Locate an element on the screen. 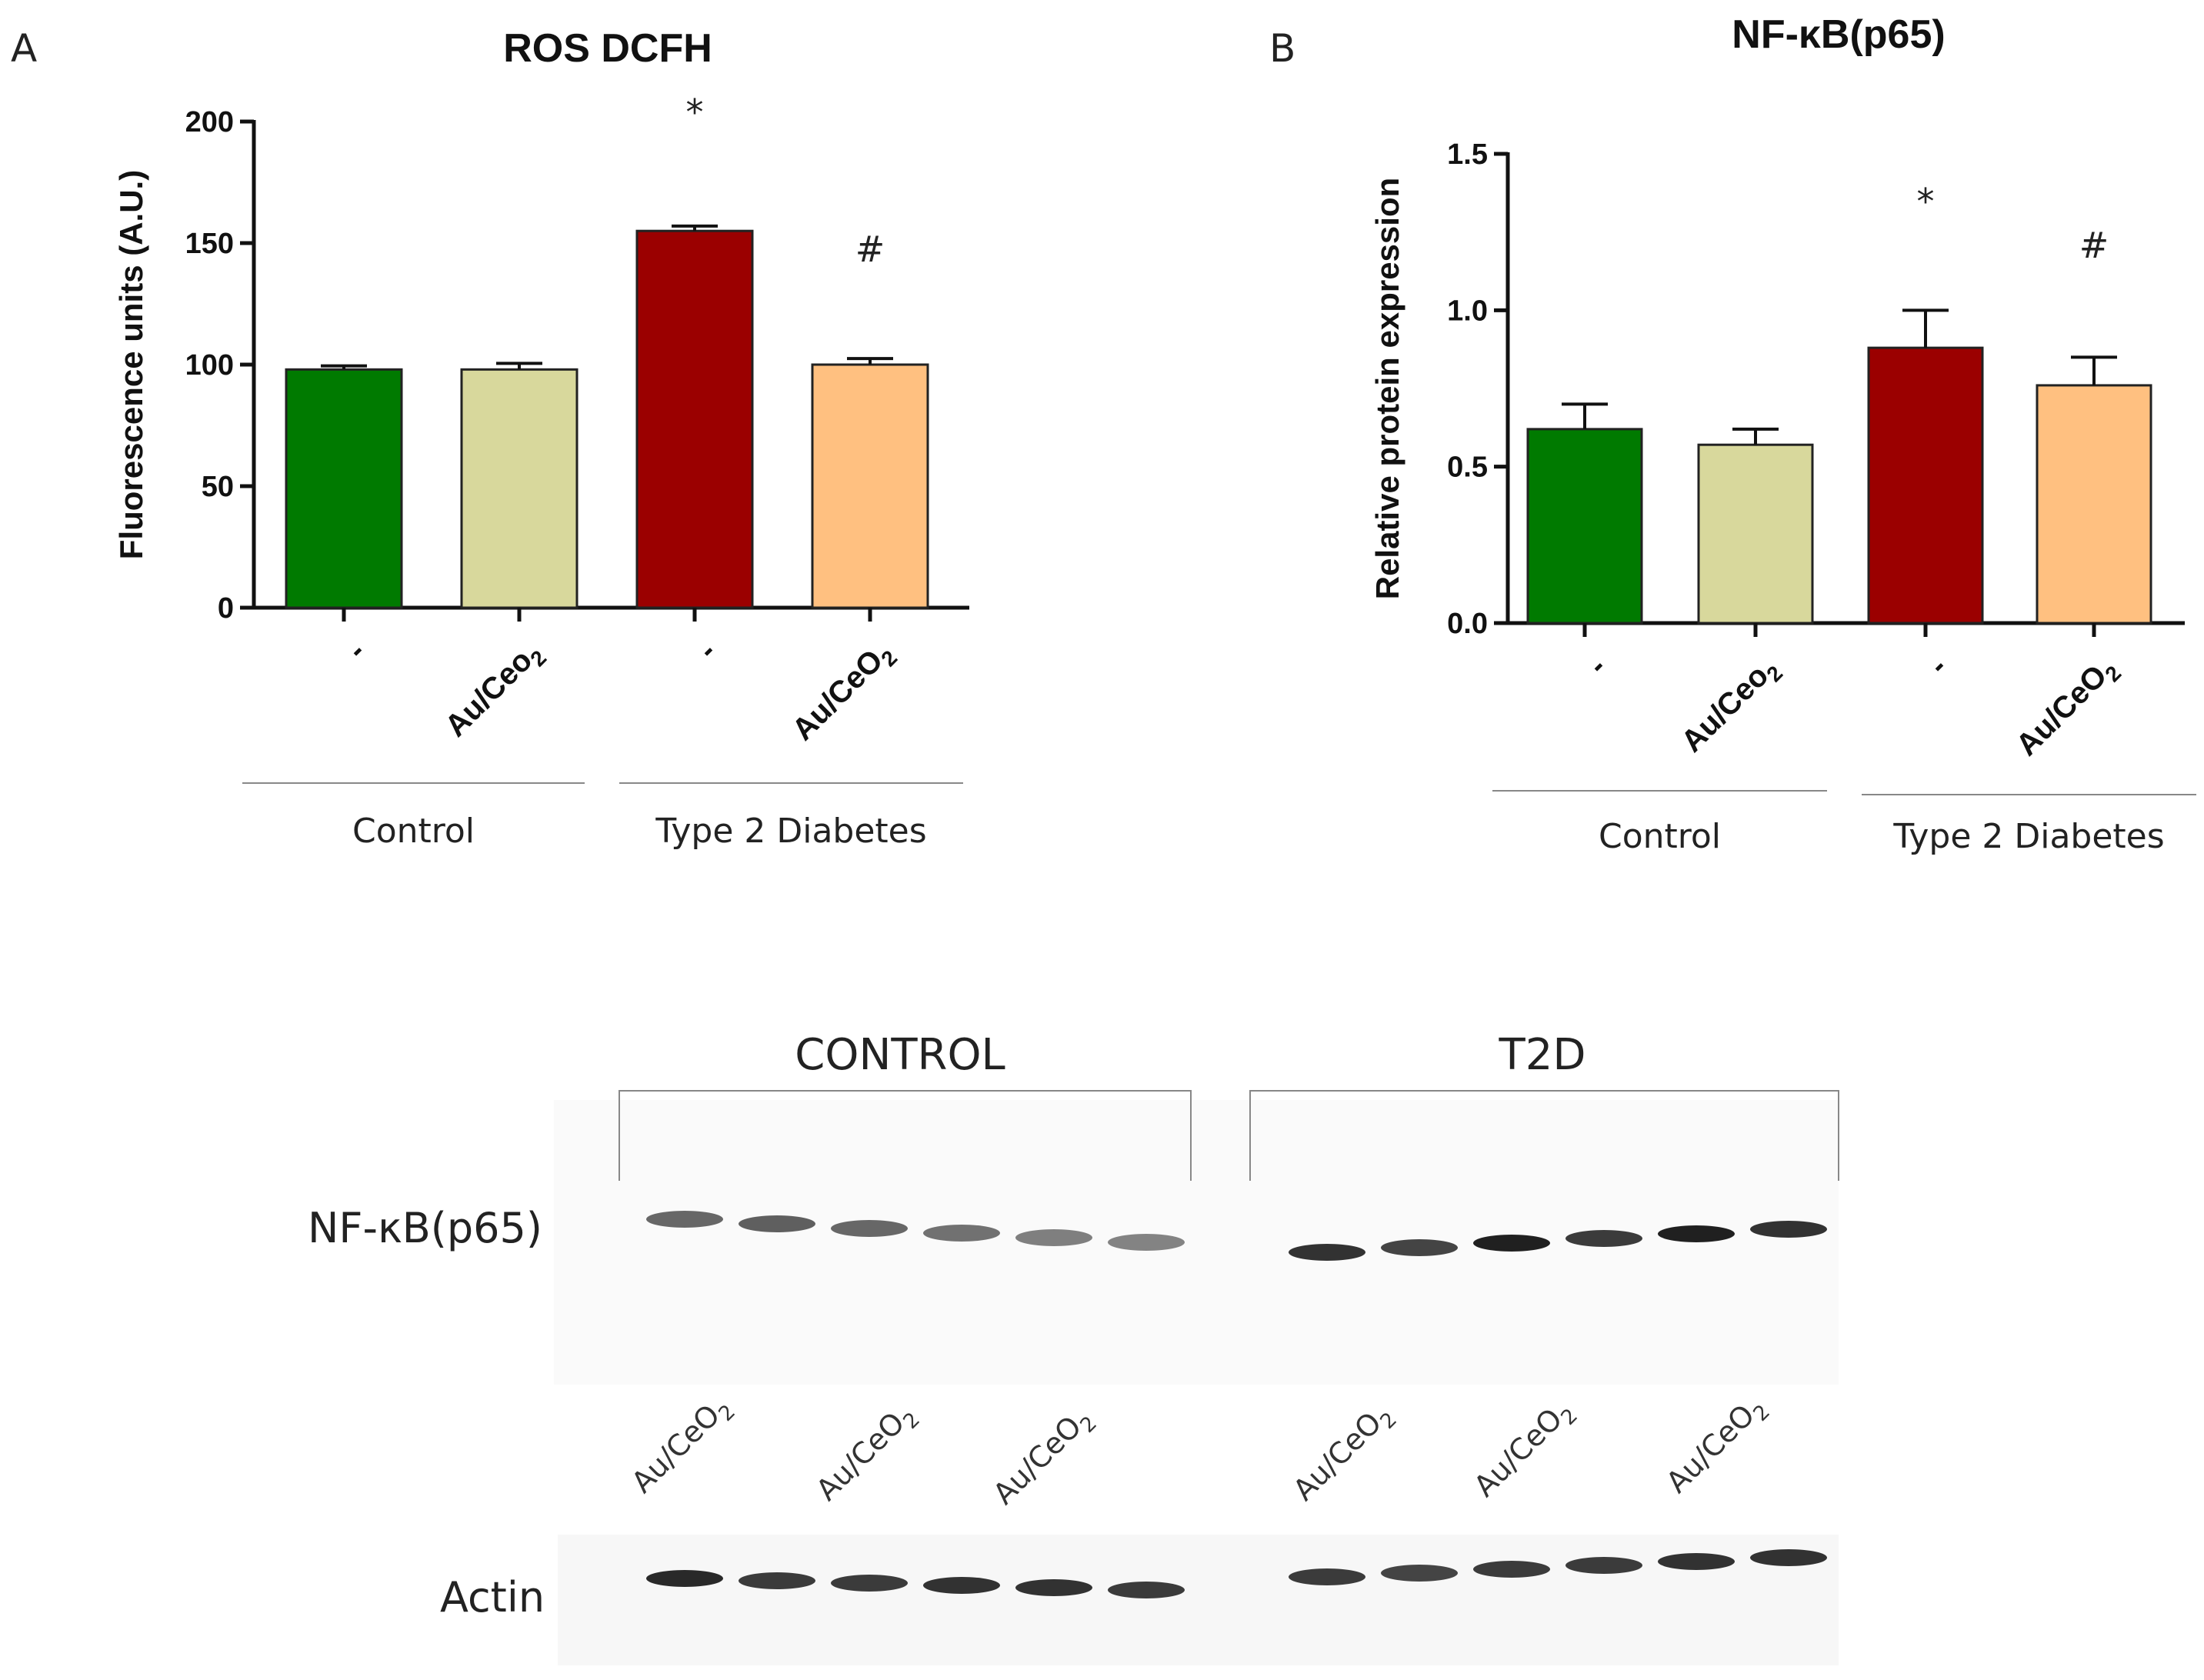 The width and height of the screenshot is (2204, 1680). y-axis-label: Fluorescence units (A.U.) is located at coordinates (131, 365).